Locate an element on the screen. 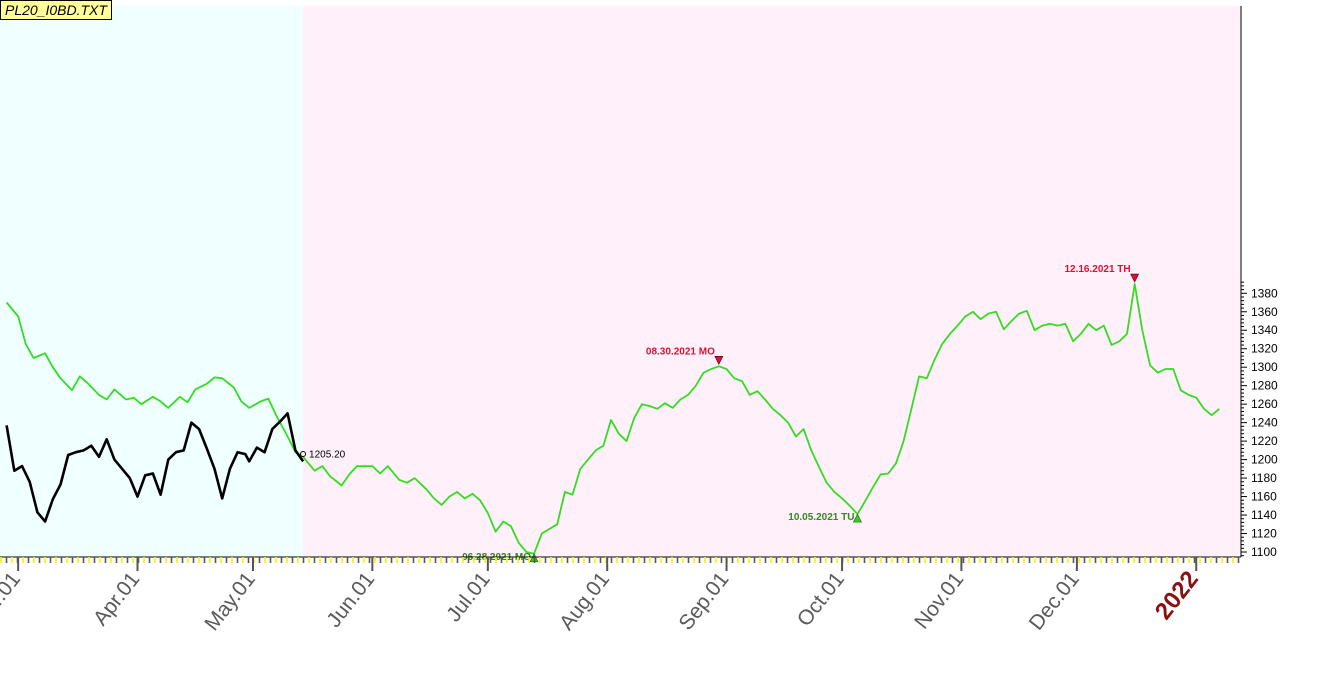  end-label-group: 1205.20 is located at coordinates (323, 455).